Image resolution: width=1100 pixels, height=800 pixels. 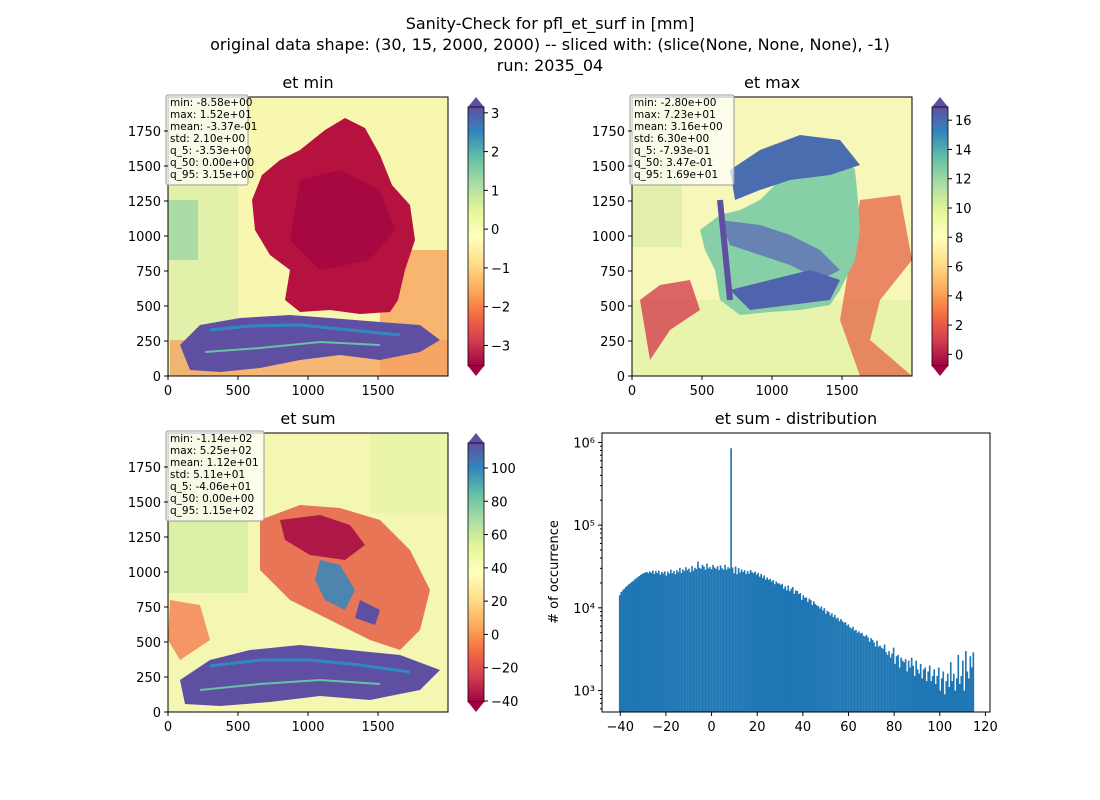 I want to click on y-tick-label: 250, so click(x=148, y=678).